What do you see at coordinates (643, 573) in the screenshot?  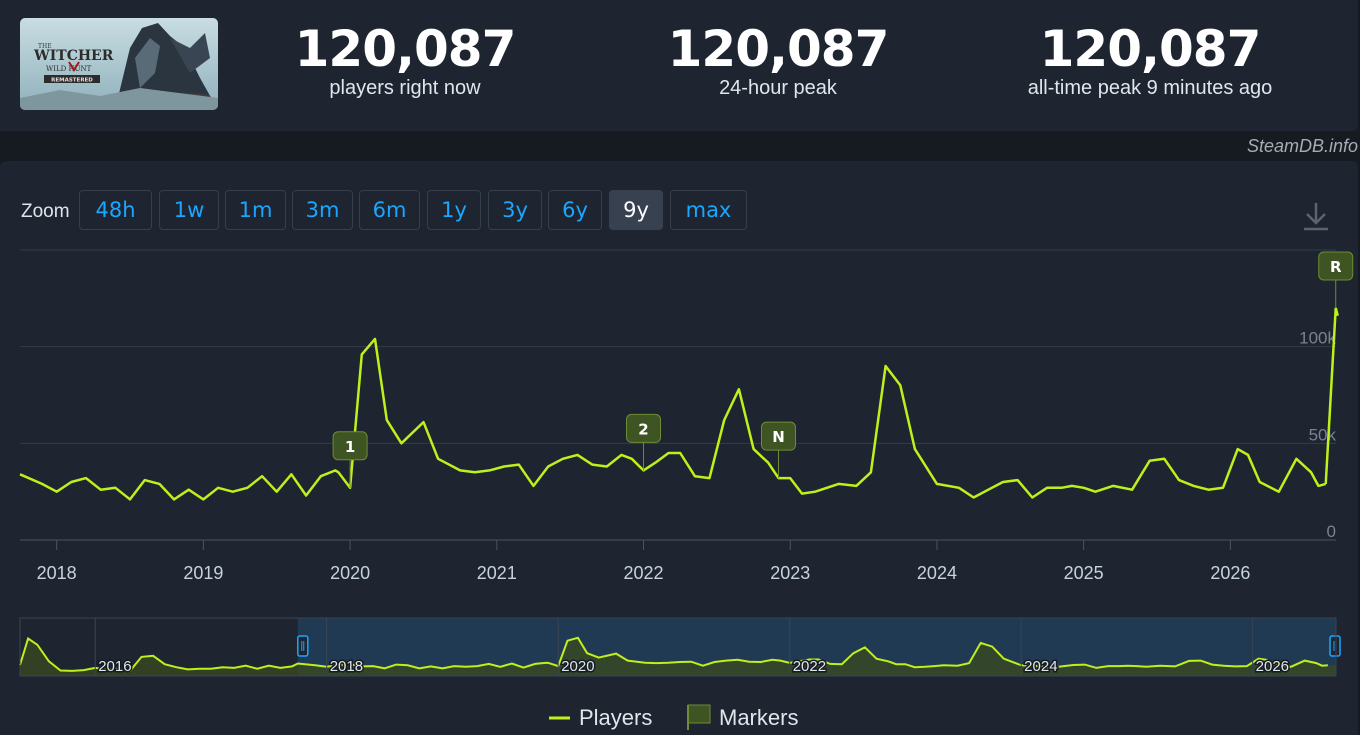 I see `x-tick-label: 2022` at bounding box center [643, 573].